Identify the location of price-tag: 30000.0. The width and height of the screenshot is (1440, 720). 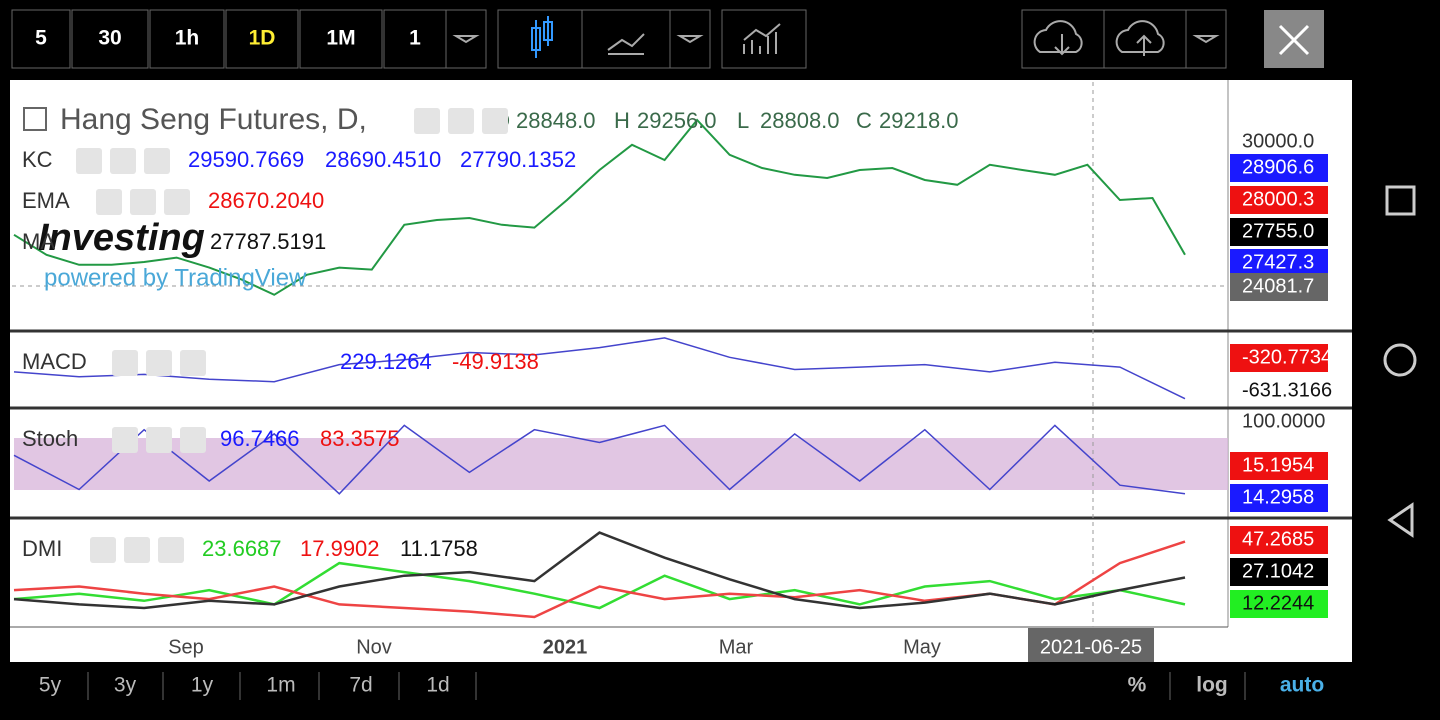
(1278, 141).